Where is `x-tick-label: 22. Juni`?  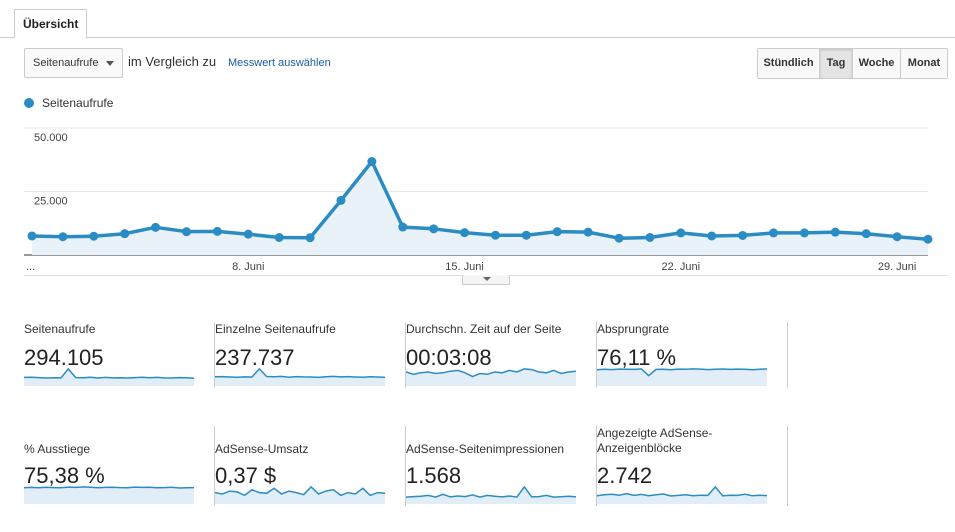
x-tick-label: 22. Juni is located at coordinates (681, 267).